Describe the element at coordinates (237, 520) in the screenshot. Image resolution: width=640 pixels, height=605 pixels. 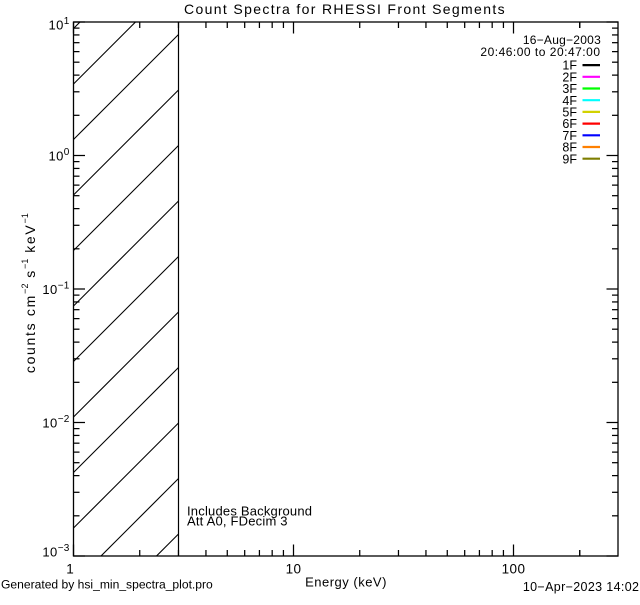
I see `svg-text: Att A0, FDecim 3` at that location.